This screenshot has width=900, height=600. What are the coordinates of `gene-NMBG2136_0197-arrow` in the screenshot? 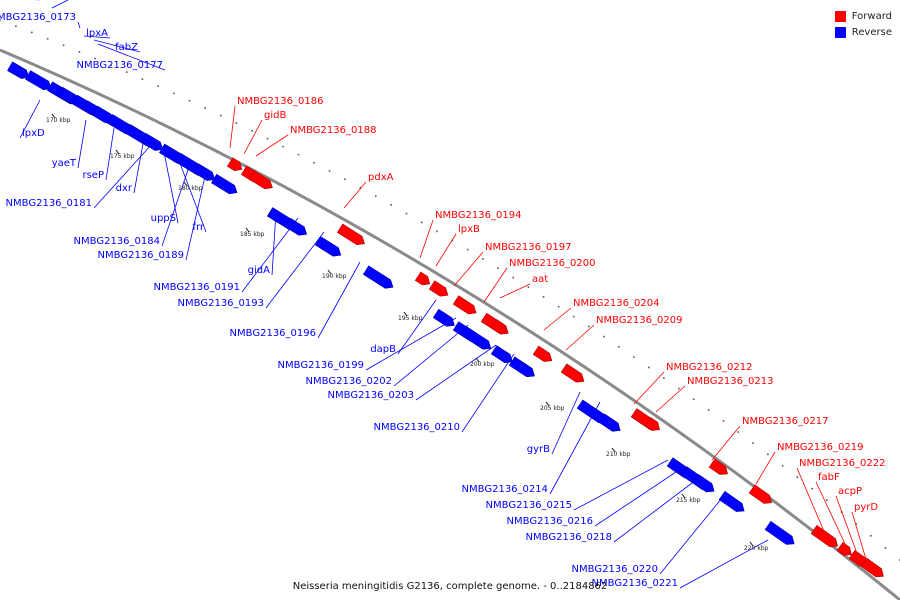 It's located at (464, 305).